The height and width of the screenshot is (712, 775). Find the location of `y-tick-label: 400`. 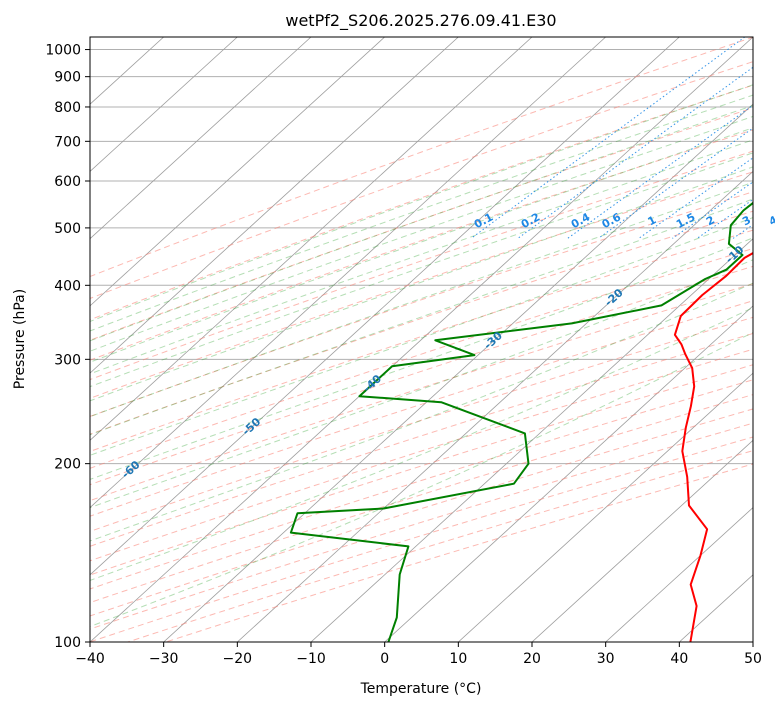

y-tick-label: 400 is located at coordinates (67, 286).